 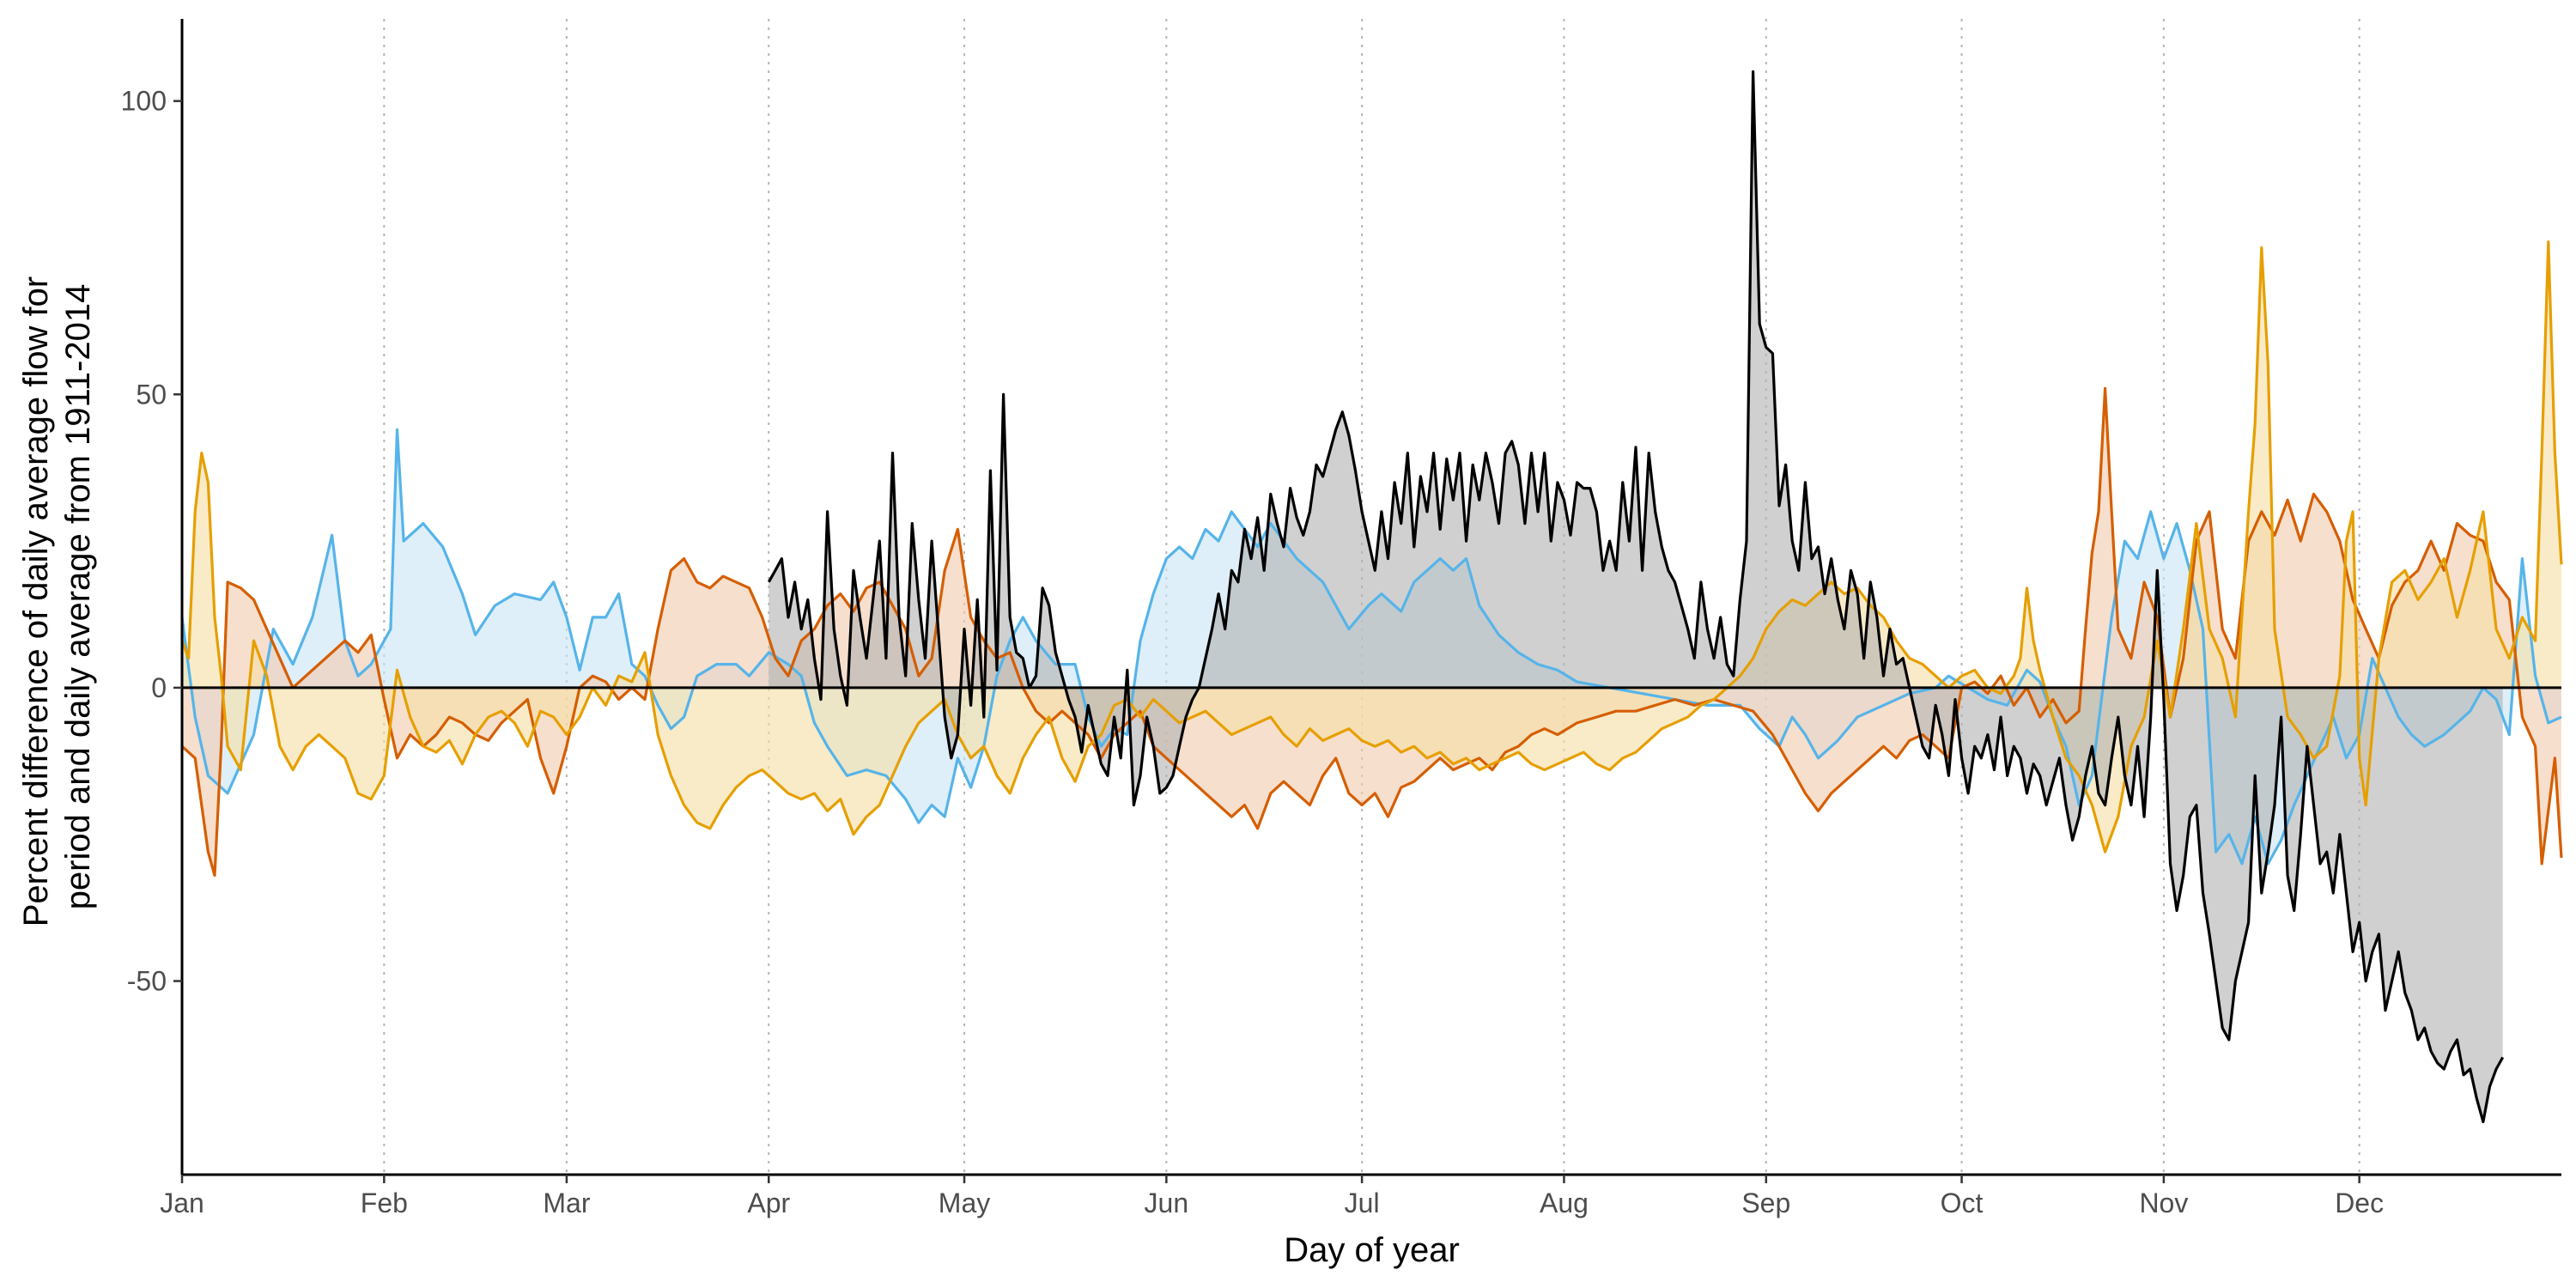 I want to click on x-tick-label: Jul, so click(x=1363, y=1203).